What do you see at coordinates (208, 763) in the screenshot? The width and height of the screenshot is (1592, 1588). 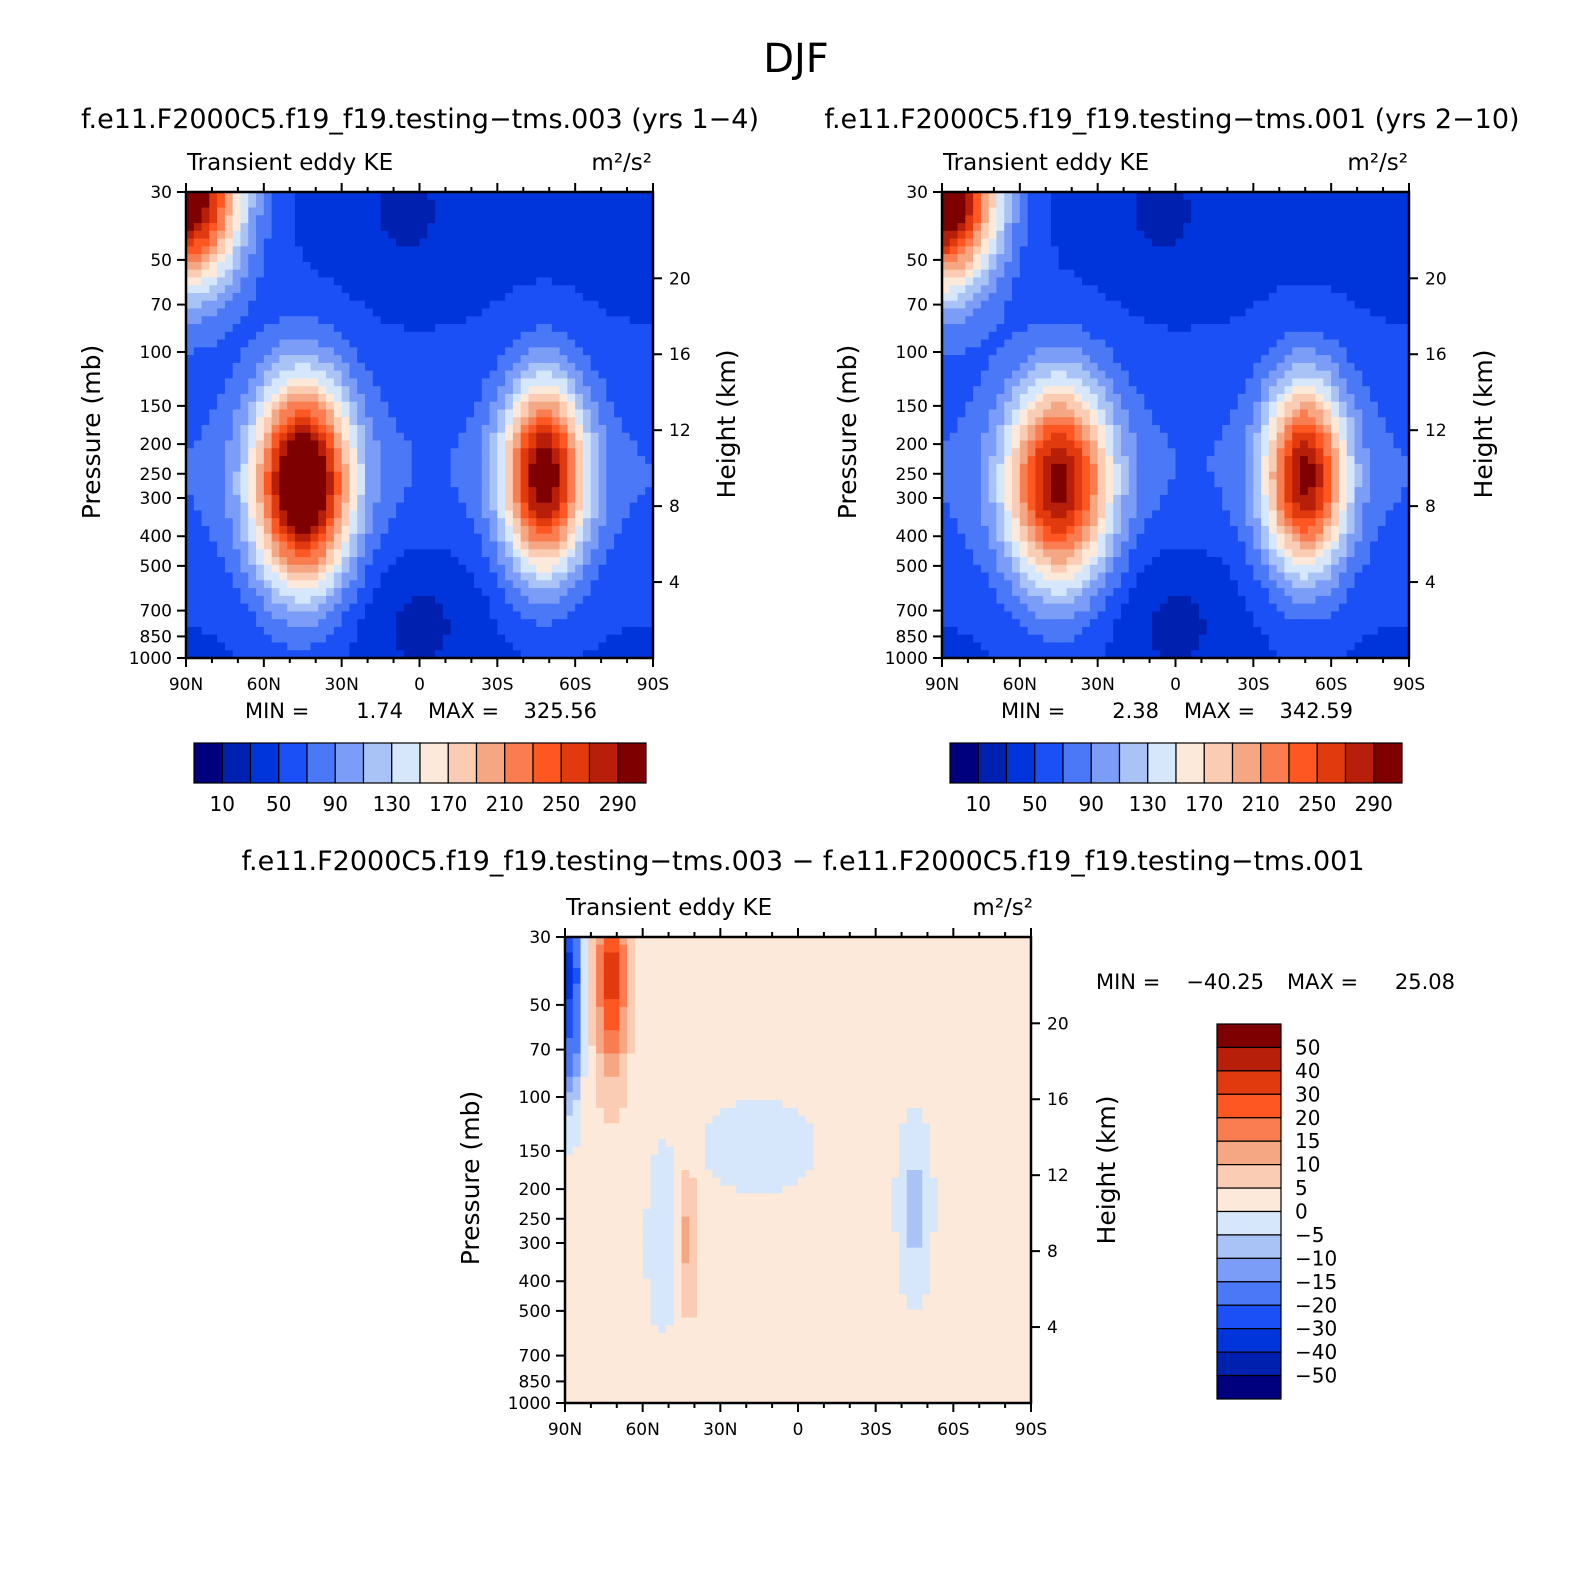 I see `colorbar-swatch` at bounding box center [208, 763].